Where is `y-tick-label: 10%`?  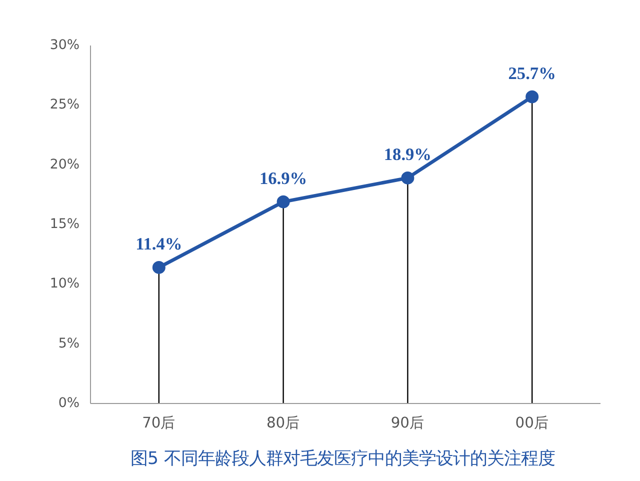 y-tick-label: 10% is located at coordinates (65, 284).